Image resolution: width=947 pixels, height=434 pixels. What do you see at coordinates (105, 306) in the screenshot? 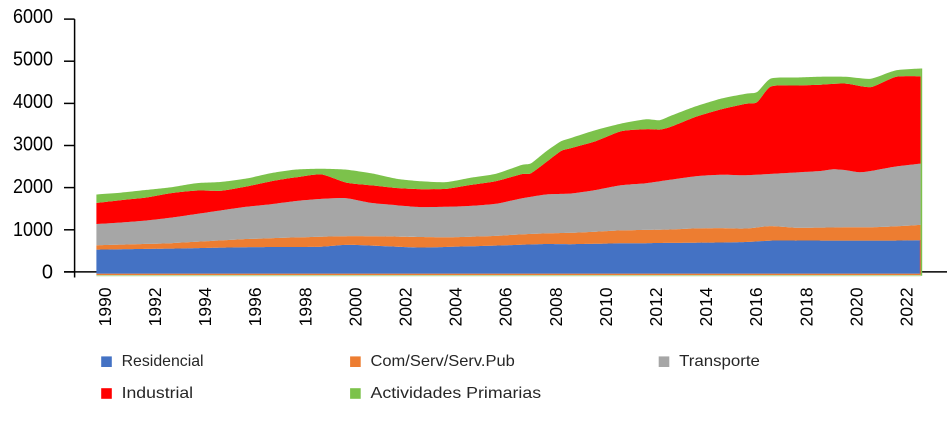
I see `svg-text: 1990` at bounding box center [105, 306].